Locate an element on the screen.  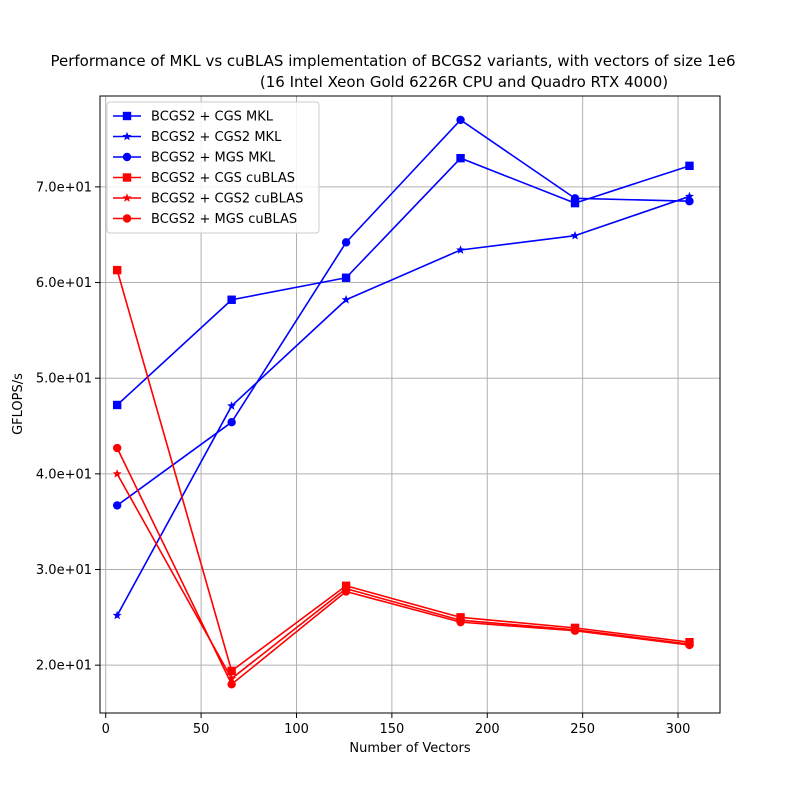
y-tick-label: 4.0e+01 is located at coordinates (64, 474).